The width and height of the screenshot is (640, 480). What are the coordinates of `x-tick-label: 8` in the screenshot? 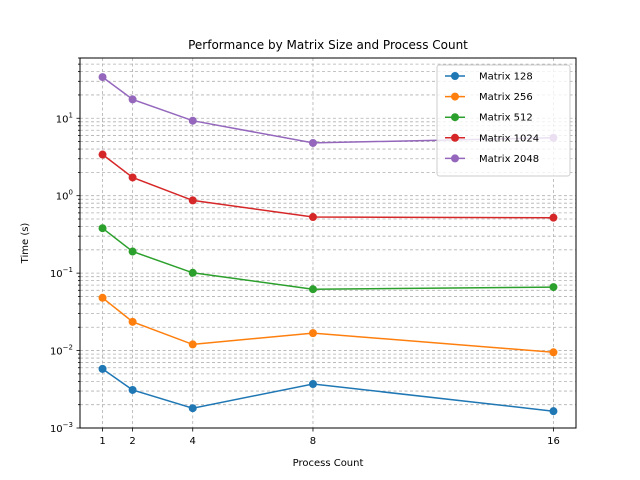 It's located at (313, 441).